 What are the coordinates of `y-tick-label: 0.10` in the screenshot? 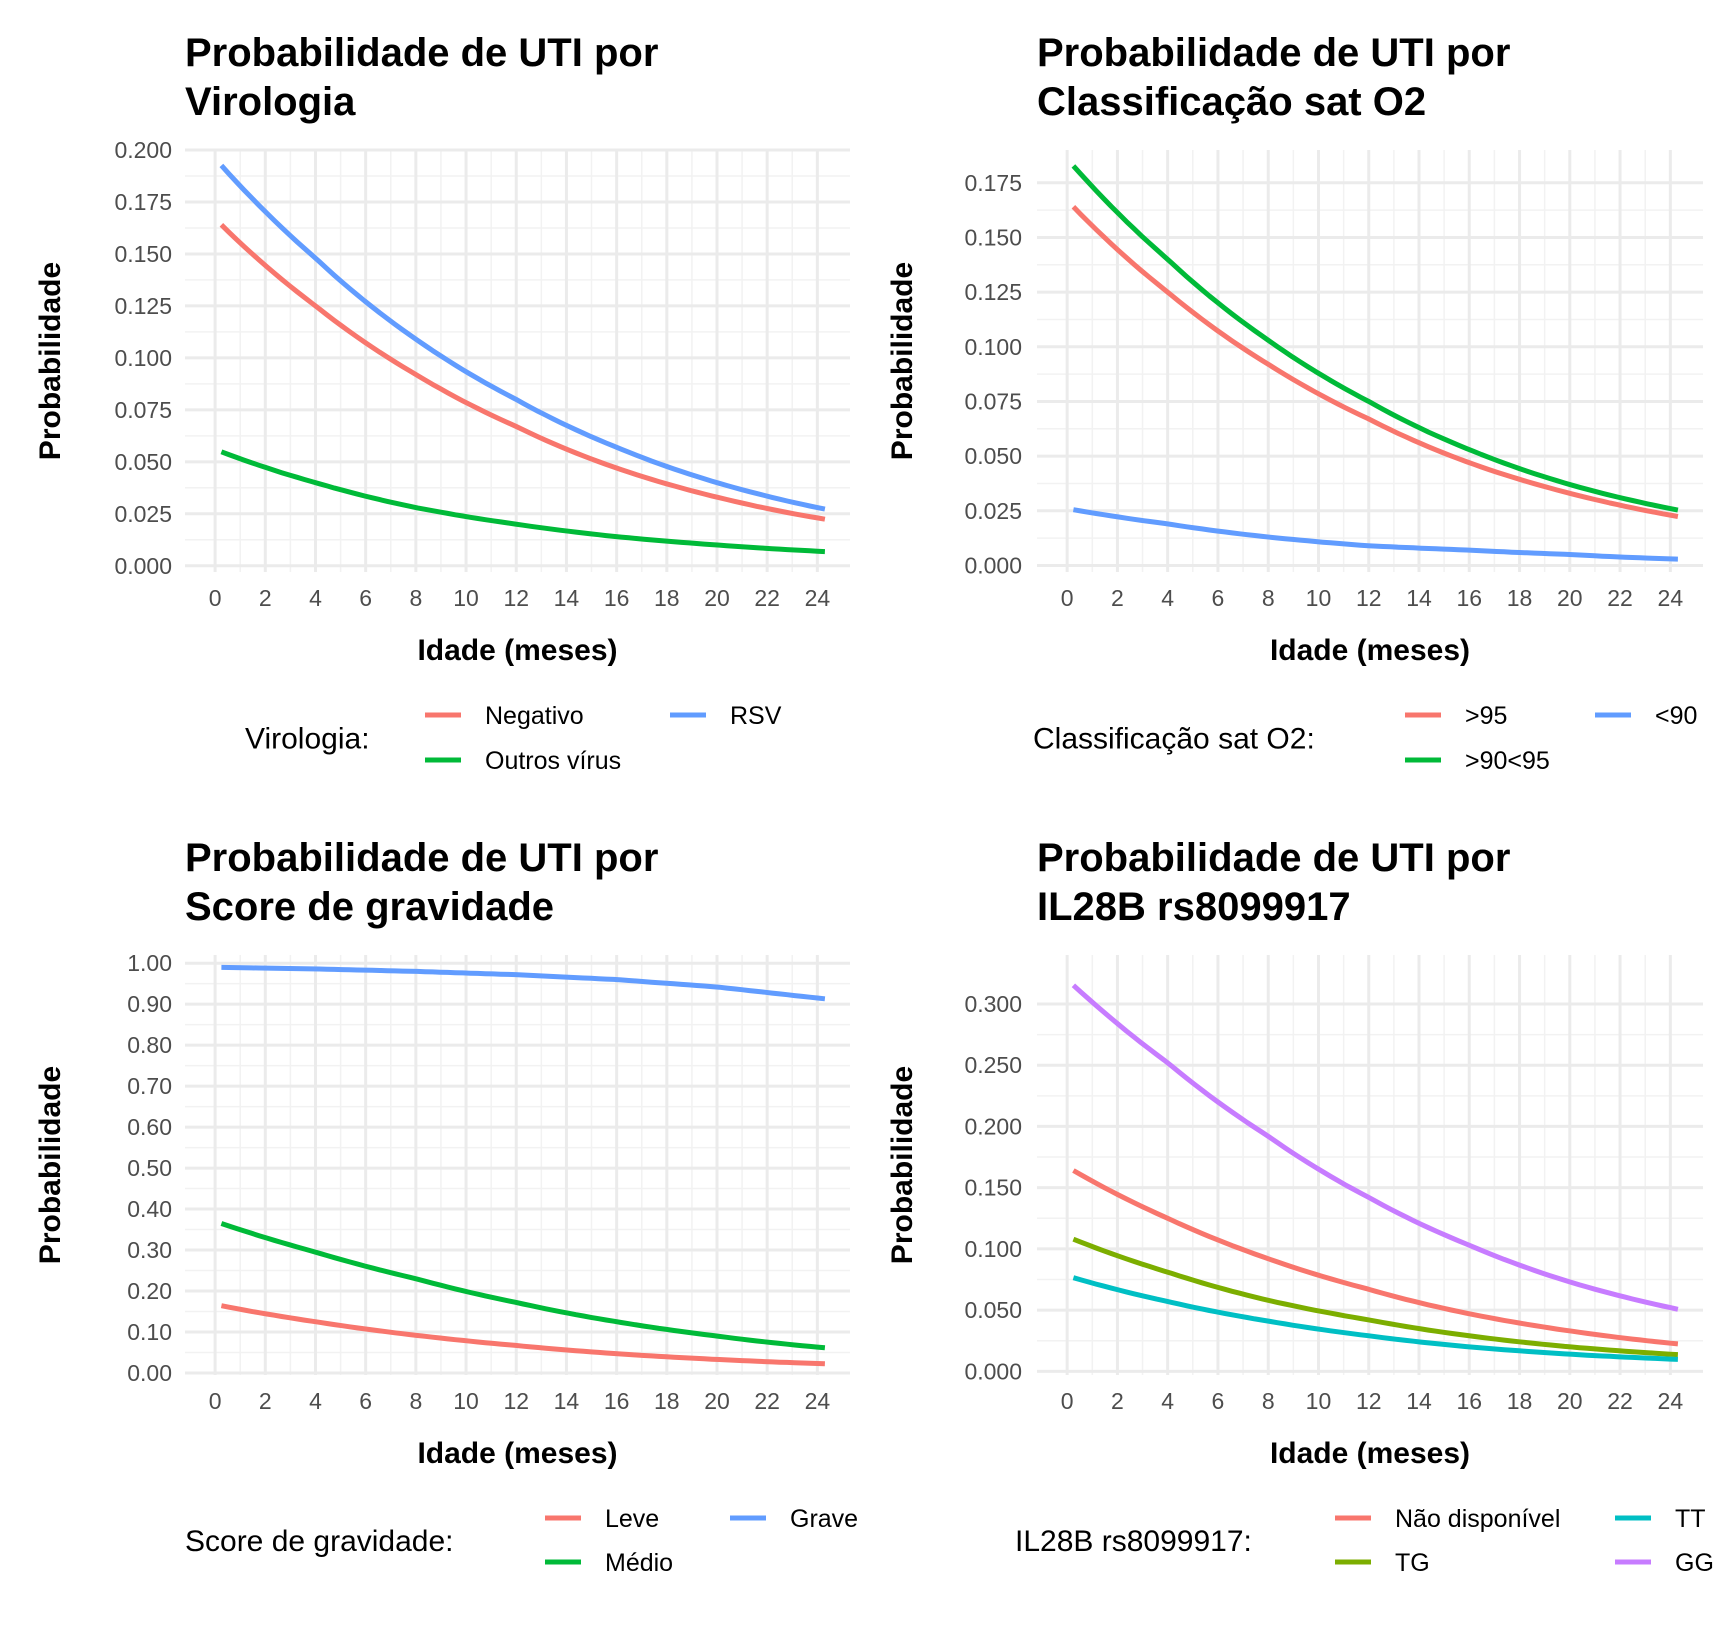 It's located at (149, 1332).